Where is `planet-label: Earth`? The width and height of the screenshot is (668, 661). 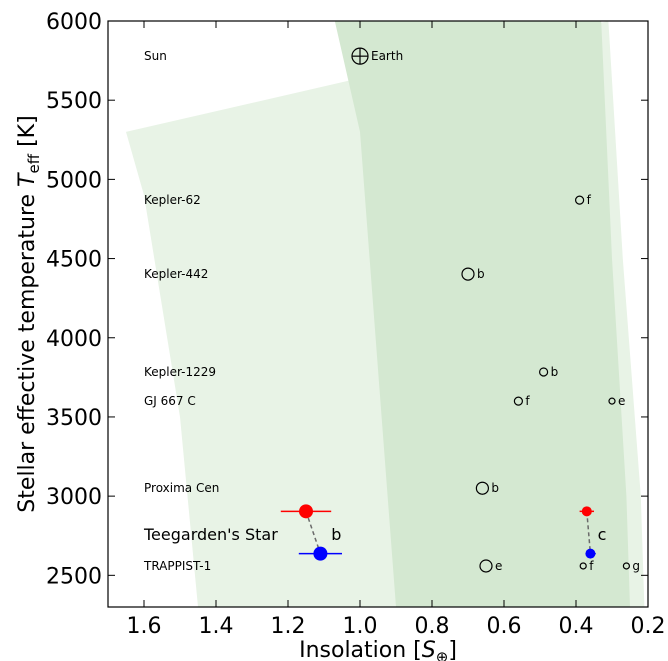
planet-label: Earth is located at coordinates (387, 56).